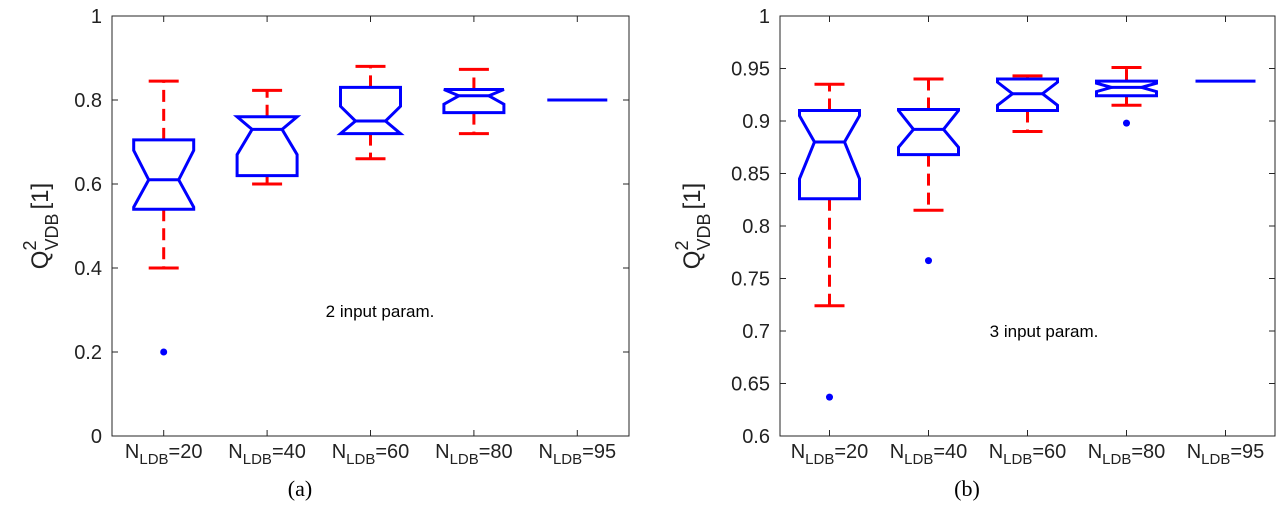 This screenshot has height=514, width=1286. Describe the element at coordinates (96, 437) in the screenshot. I see `y-tick-label: 0` at that location.